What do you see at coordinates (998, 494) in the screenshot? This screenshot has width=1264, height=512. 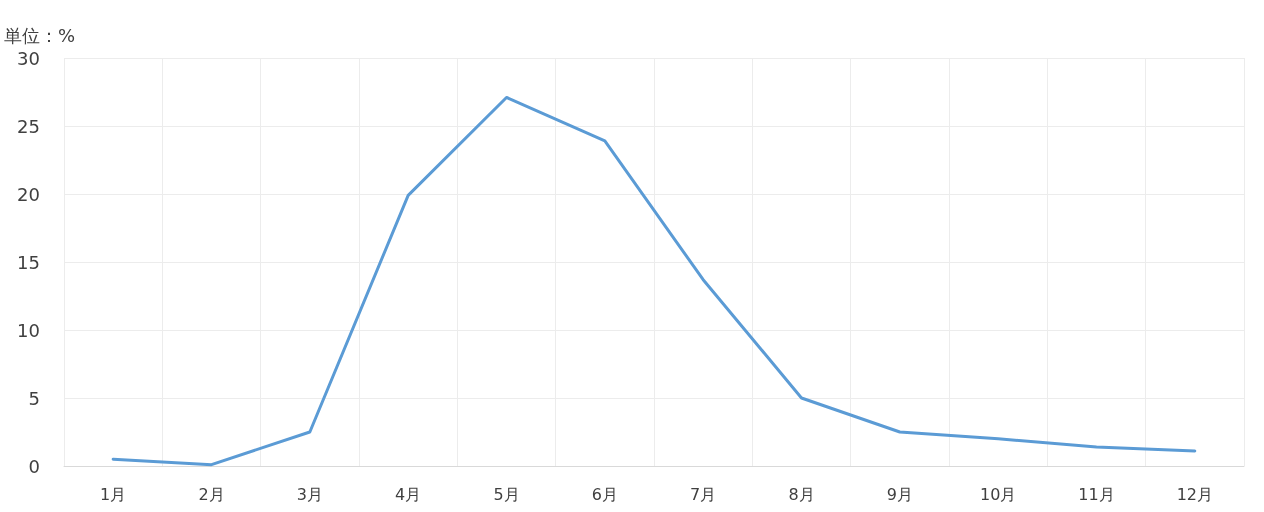 I see `x-tick-label: 10月` at bounding box center [998, 494].